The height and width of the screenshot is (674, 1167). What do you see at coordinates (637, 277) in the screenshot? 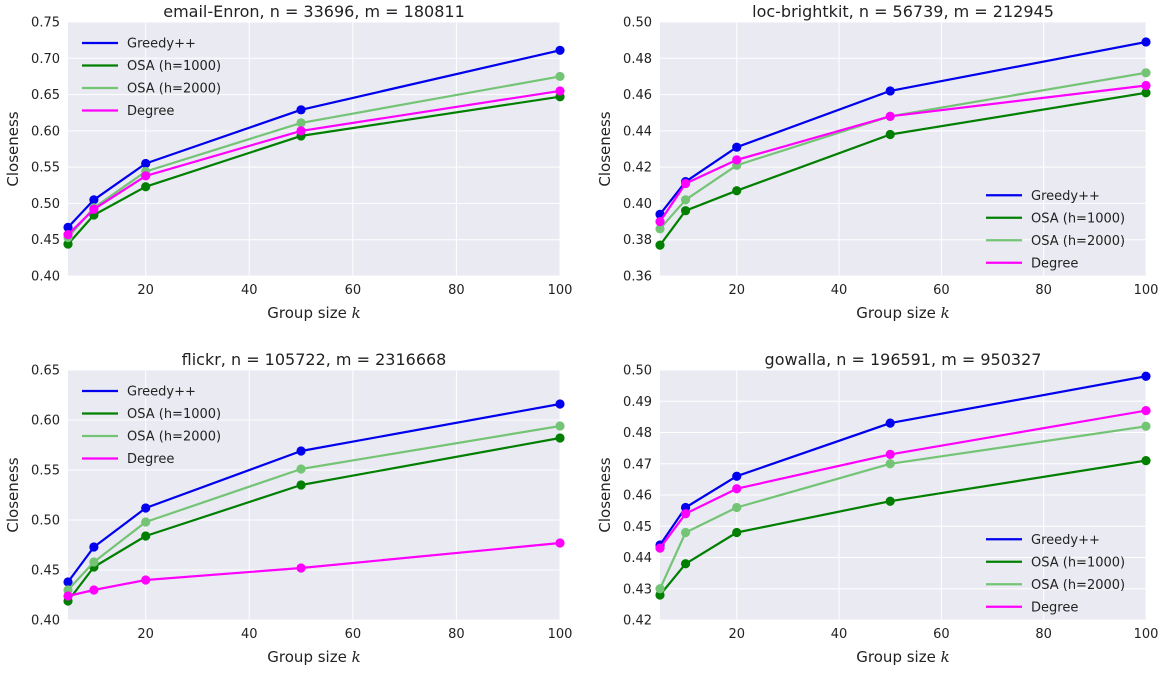
I see `y-tick-label: 0.36` at bounding box center [637, 277].